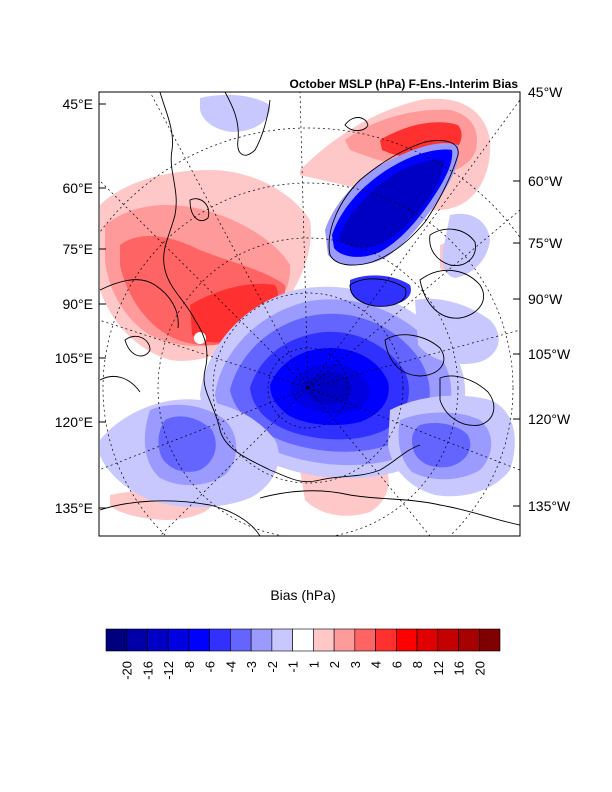  Describe the element at coordinates (74, 508) in the screenshot. I see `left-axis-label: 135°E` at that location.